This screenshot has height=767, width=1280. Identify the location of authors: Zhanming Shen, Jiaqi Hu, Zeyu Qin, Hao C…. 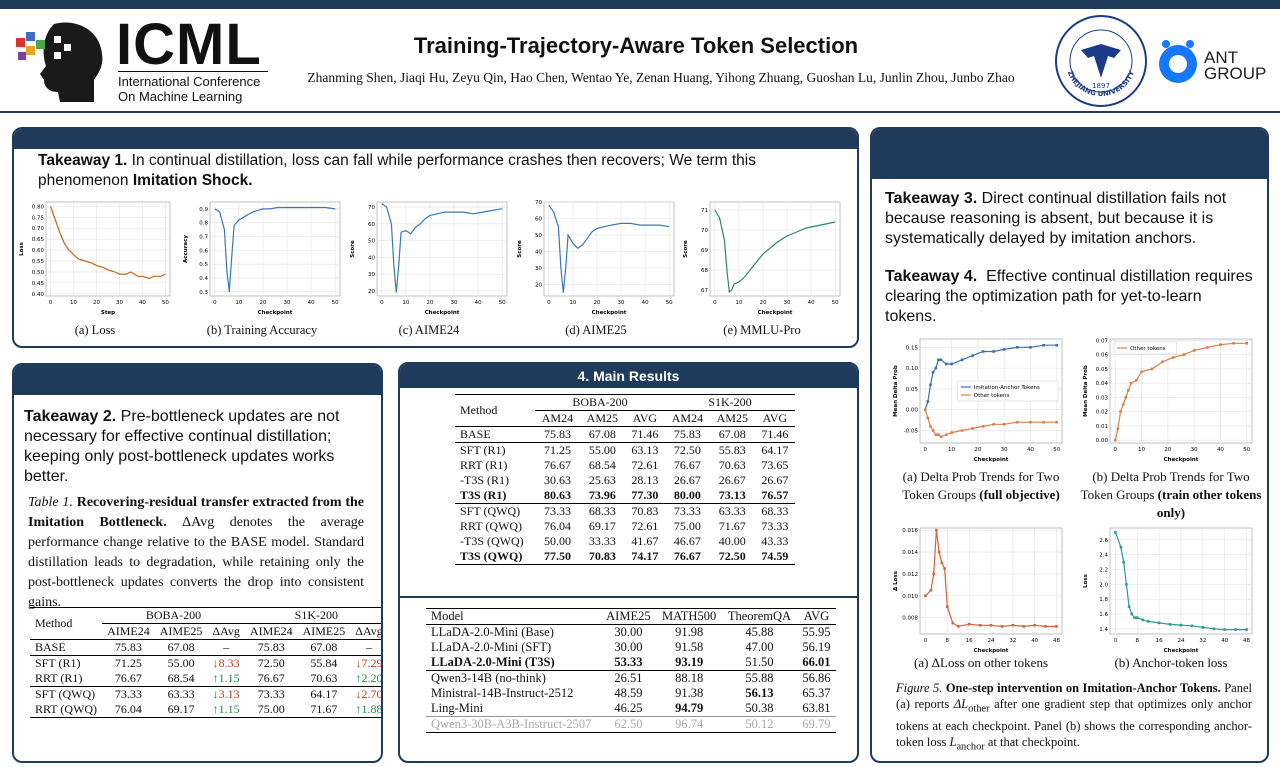
(661, 77).